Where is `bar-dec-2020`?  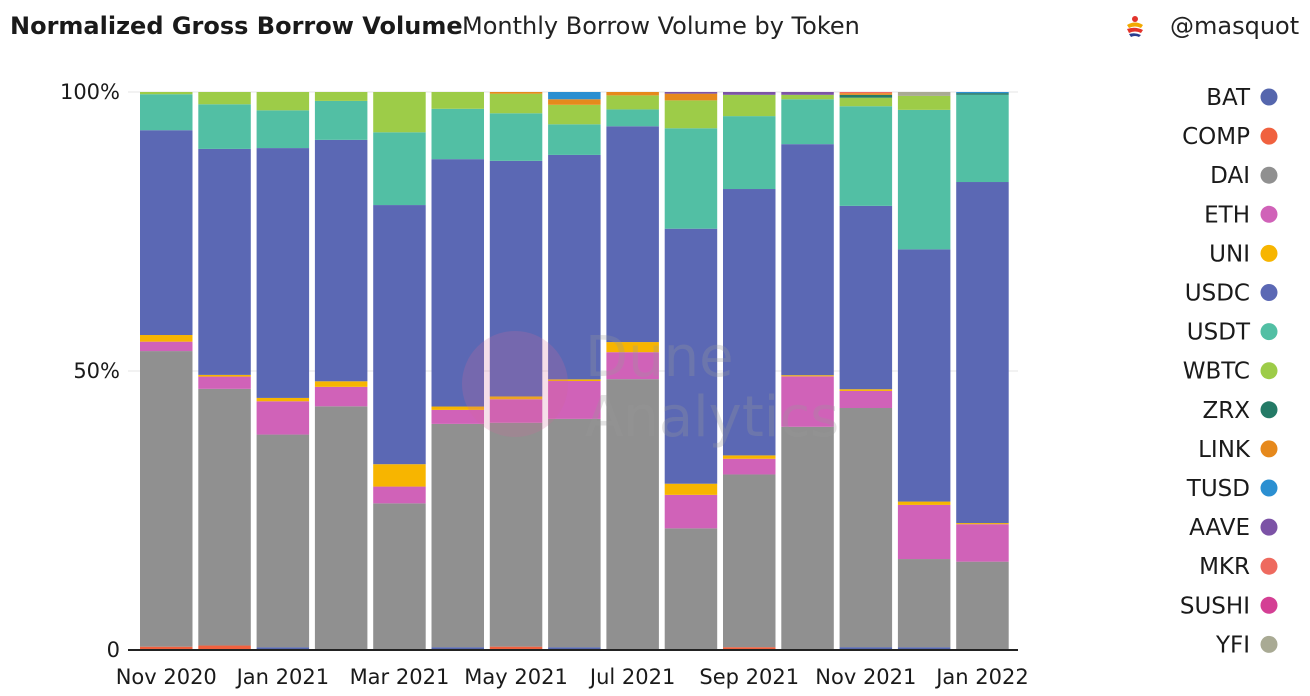
bar-dec-2020 is located at coordinates (224, 371).